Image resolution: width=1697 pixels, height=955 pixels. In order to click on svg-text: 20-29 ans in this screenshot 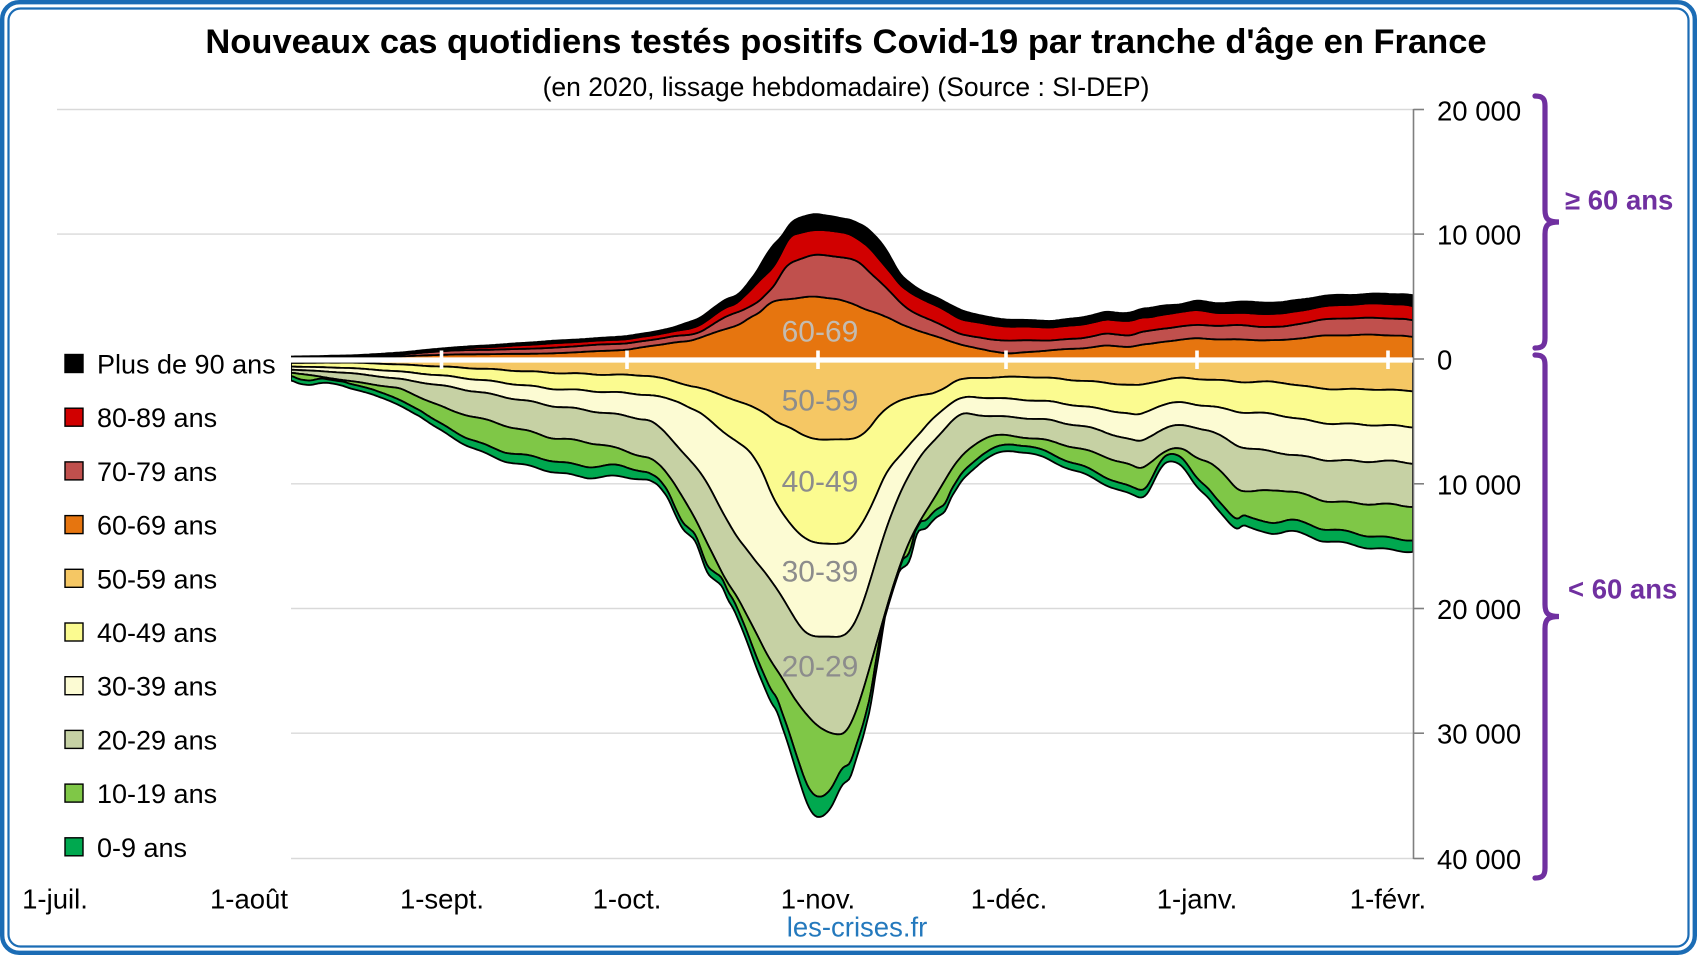, I will do `click(157, 740)`.